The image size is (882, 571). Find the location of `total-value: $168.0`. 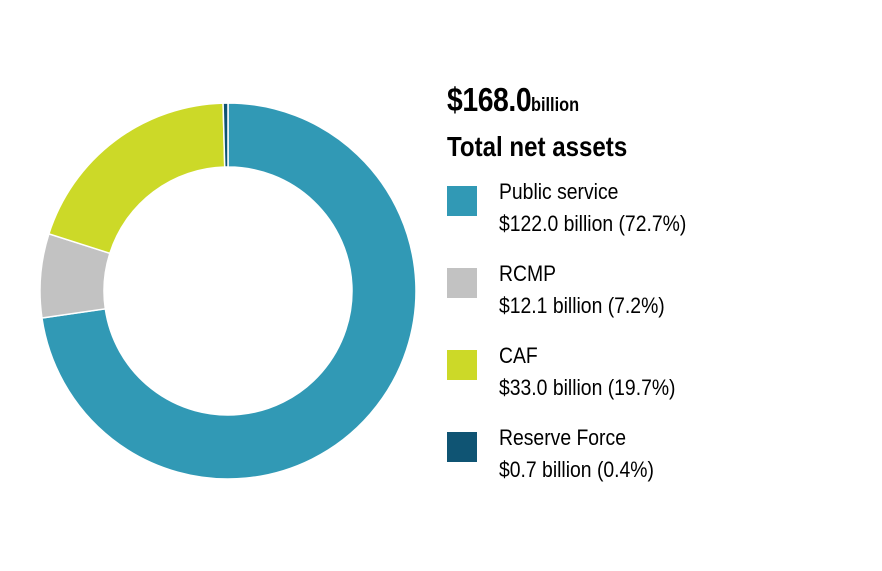

total-value: $168.0 is located at coordinates (489, 99).